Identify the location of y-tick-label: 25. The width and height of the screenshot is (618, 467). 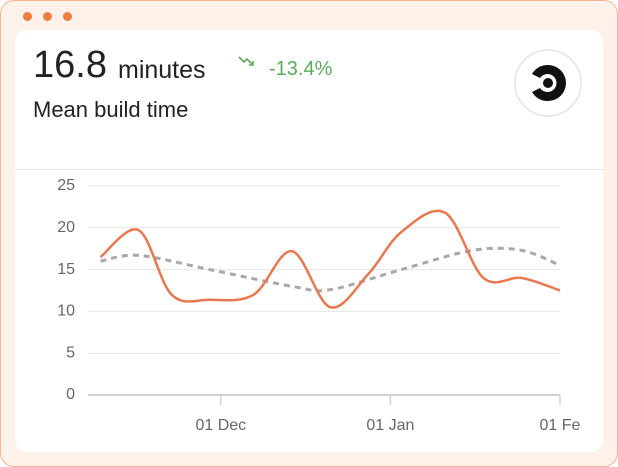
(66, 185).